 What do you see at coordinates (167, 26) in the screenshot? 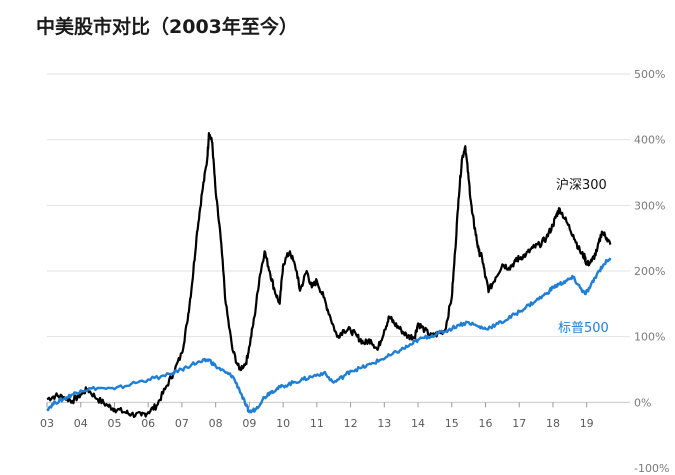
I see `chart-title: 中美股市对比（2003年至今）` at bounding box center [167, 26].